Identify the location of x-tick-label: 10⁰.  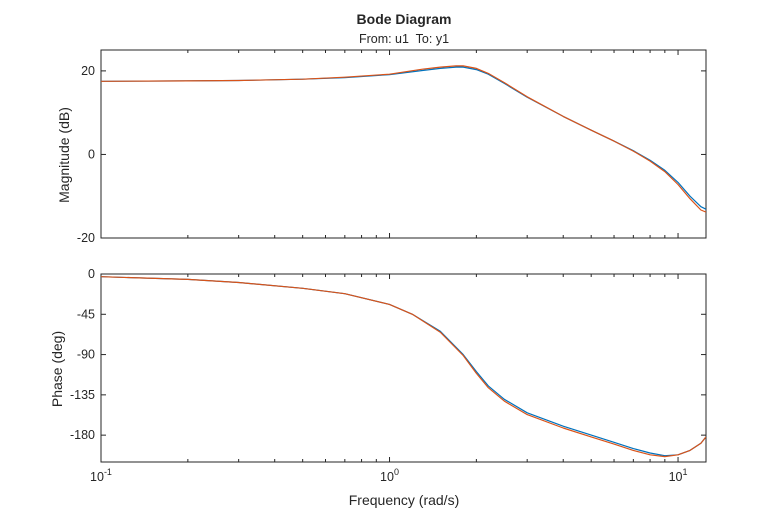
(389, 475).